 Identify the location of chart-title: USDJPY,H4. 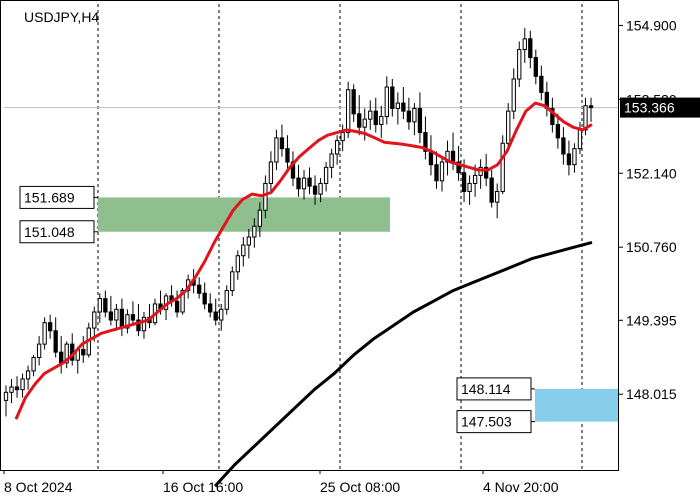
(61, 17).